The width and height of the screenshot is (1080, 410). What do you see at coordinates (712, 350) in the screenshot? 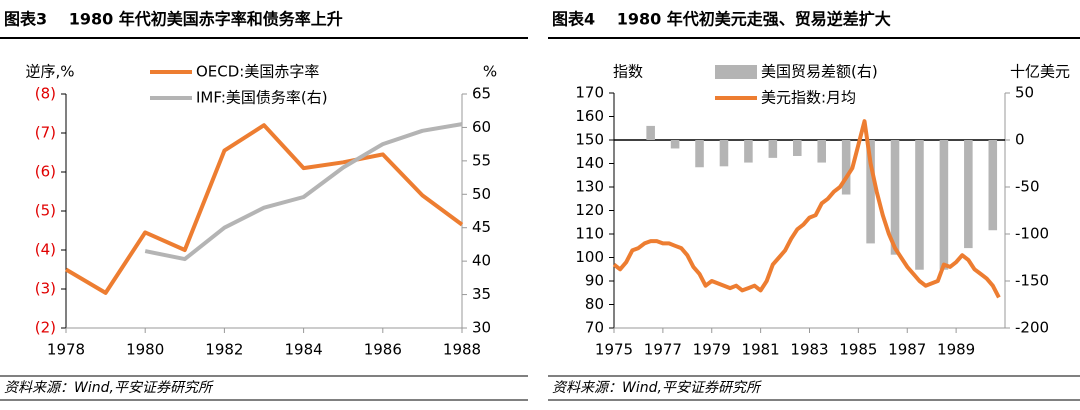
I see `x-tick-label: 1979` at bounding box center [712, 350].